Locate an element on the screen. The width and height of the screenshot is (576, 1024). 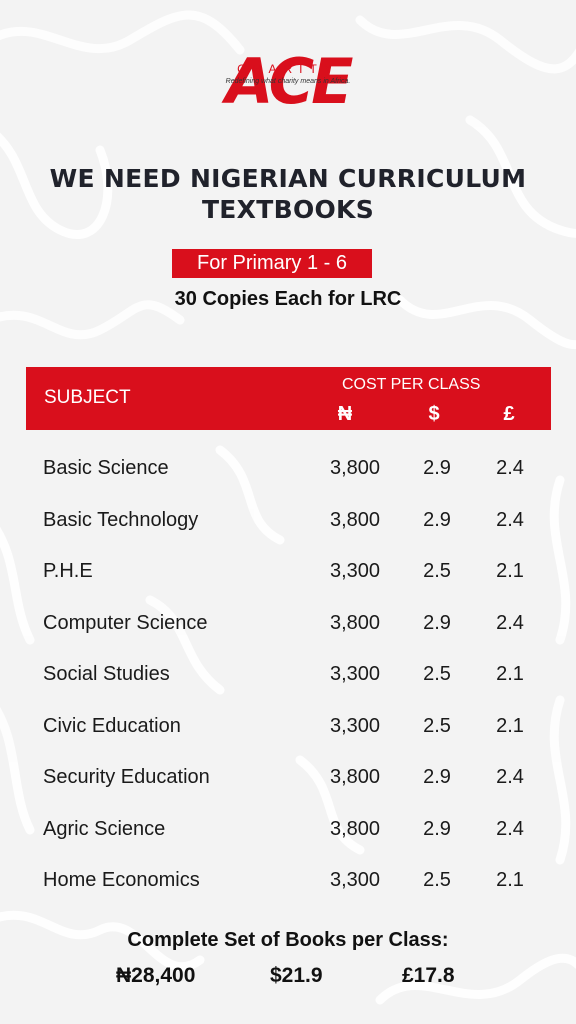
subject-cell: Basic Technology is located at coordinates (121, 519).